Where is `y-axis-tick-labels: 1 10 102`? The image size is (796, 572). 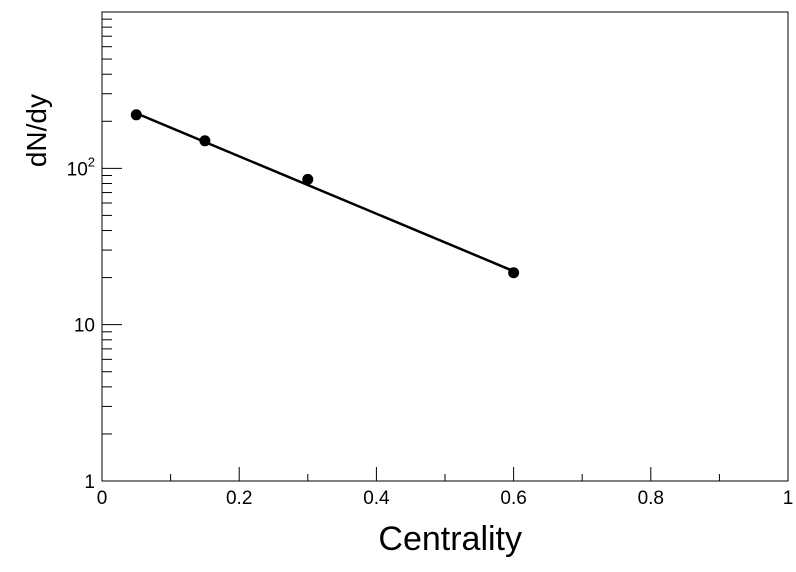 y-axis-tick-labels: 1 10 102 is located at coordinates (81, 323).